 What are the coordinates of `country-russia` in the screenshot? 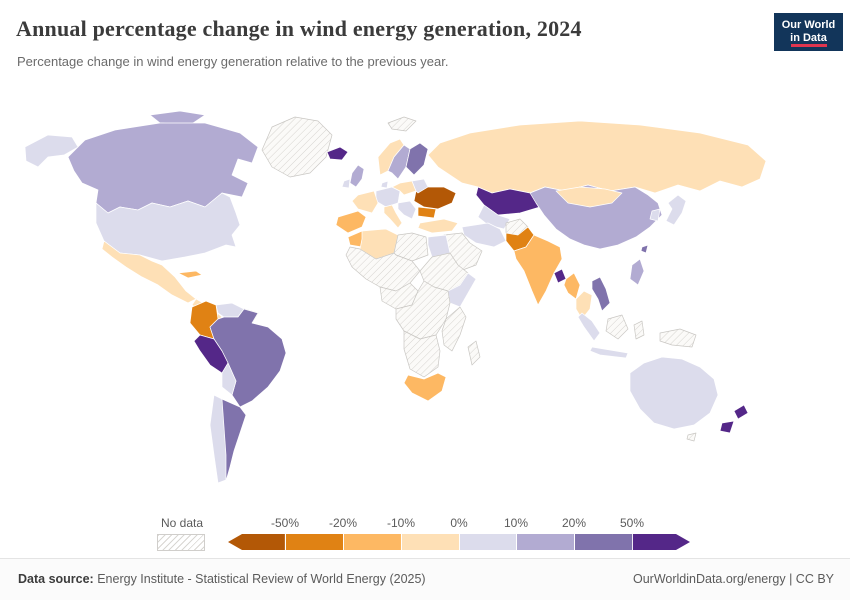 It's located at (597, 157).